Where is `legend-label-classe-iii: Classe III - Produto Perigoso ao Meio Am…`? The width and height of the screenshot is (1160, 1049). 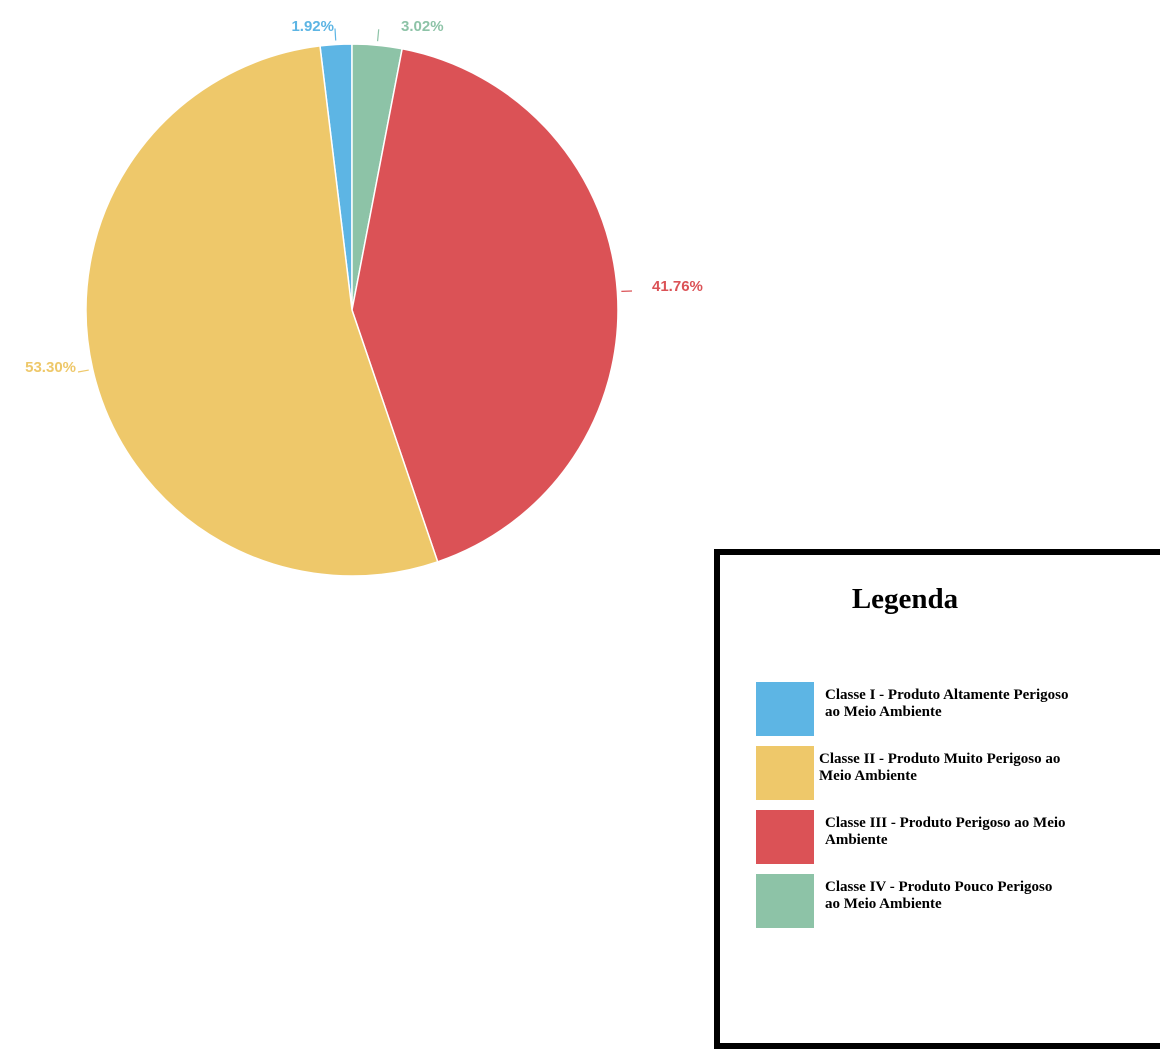 legend-label-classe-iii: Classe III - Produto Perigoso ao Meio Am… is located at coordinates (985, 832).